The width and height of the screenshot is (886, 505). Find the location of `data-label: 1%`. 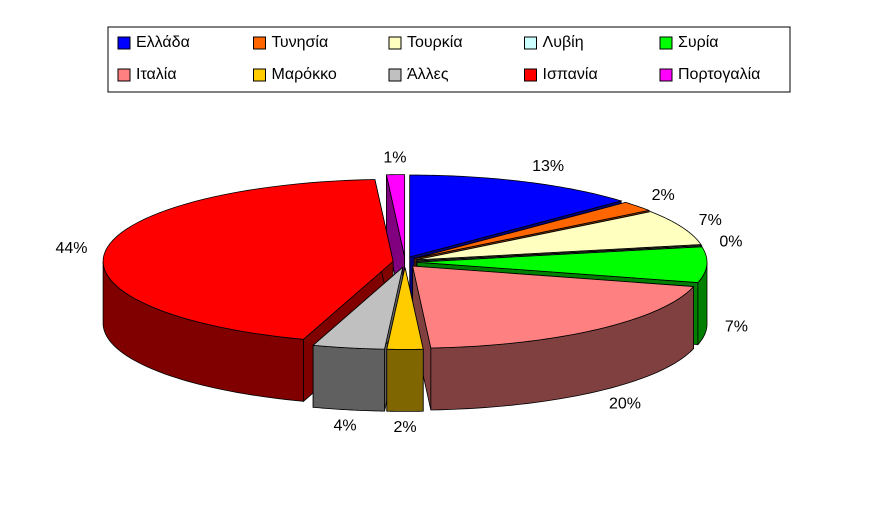

data-label: 1% is located at coordinates (394, 157).